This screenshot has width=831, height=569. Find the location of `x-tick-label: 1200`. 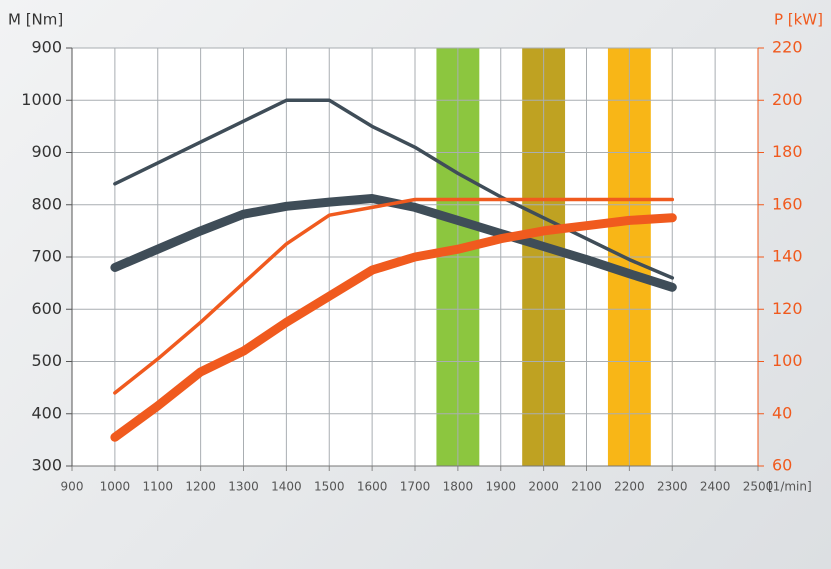

x-tick-label: 1200 is located at coordinates (200, 487).